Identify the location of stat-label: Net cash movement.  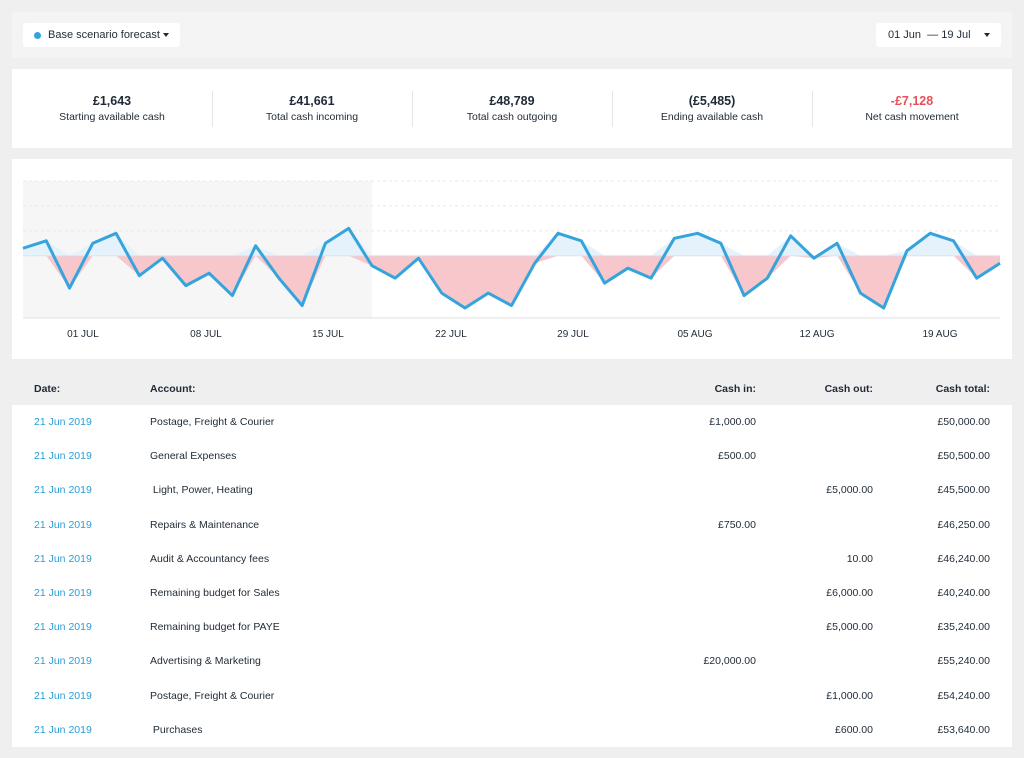
(912, 117).